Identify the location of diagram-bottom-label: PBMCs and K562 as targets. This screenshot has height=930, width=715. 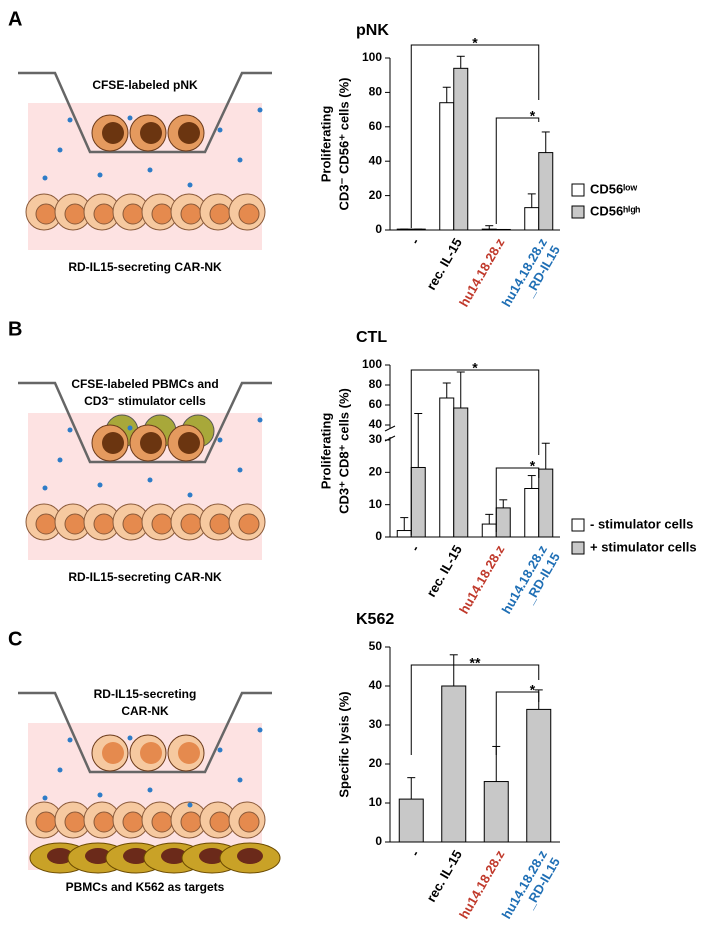
(145, 887).